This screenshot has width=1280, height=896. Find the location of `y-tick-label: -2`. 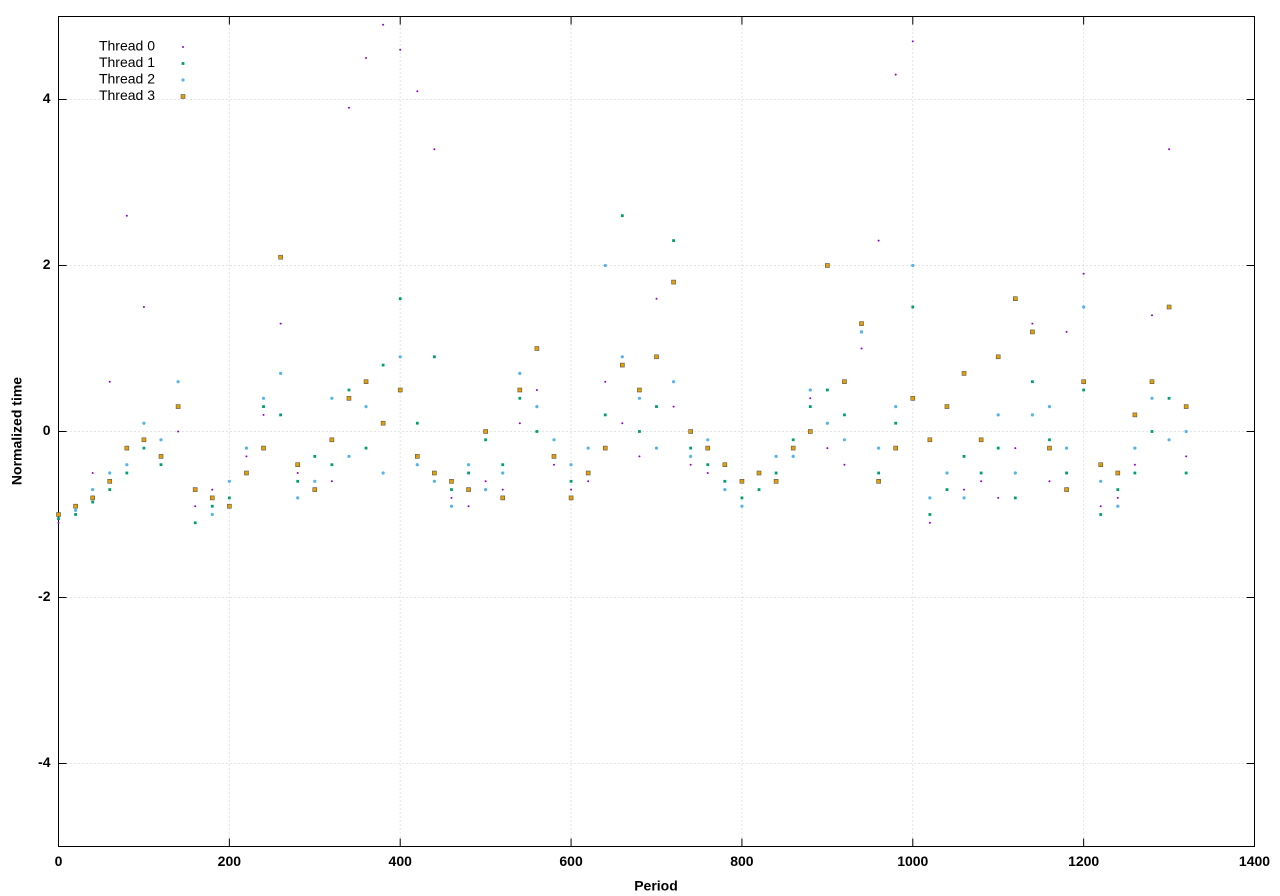

y-tick-label: -2 is located at coordinates (44, 596).